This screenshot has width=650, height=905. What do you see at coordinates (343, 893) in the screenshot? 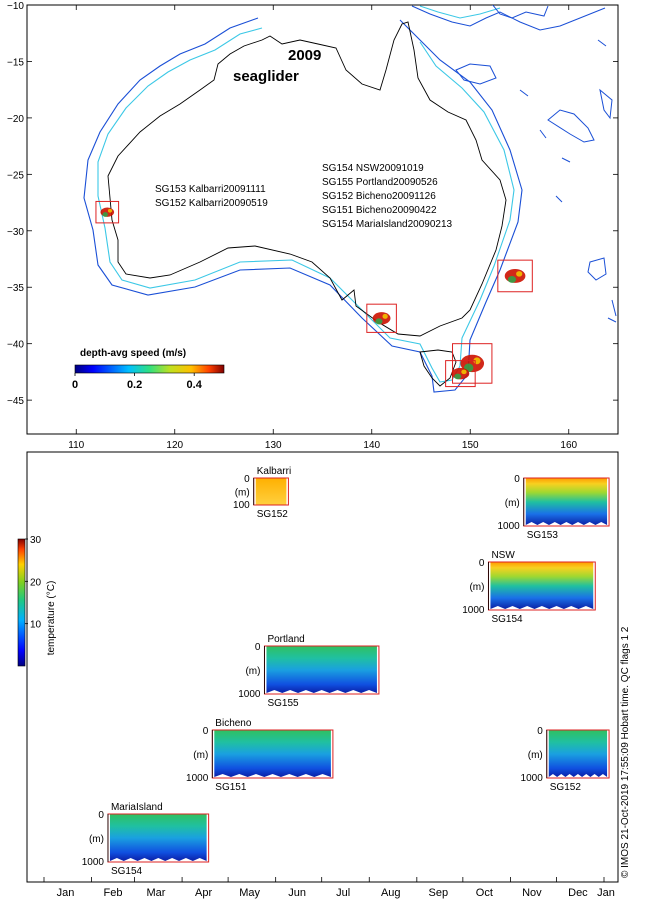
I see `month-label: Jul` at bounding box center [343, 893].